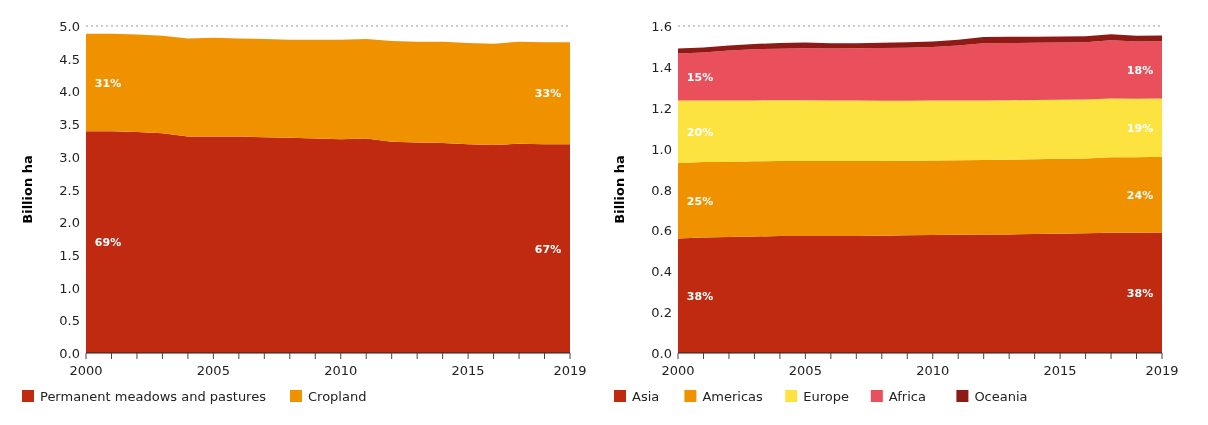  What do you see at coordinates (108, 83) in the screenshot?
I see `annotation: 31%` at bounding box center [108, 83].